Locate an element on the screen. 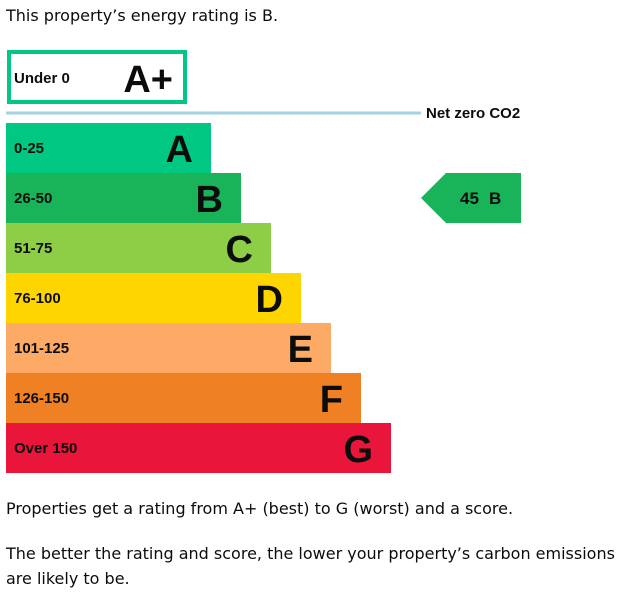 The height and width of the screenshot is (598, 621). net-zero-label: Net zero CO2 is located at coordinates (473, 113).